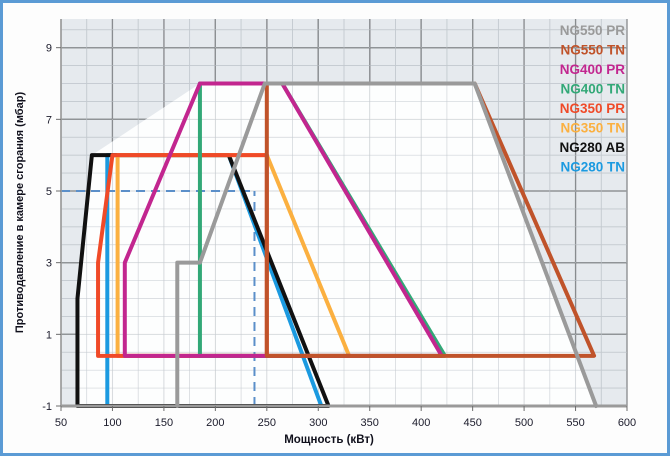 The image size is (670, 459). What do you see at coordinates (112, 423) in the screenshot?
I see `x-tick-label: 100` at bounding box center [112, 423].